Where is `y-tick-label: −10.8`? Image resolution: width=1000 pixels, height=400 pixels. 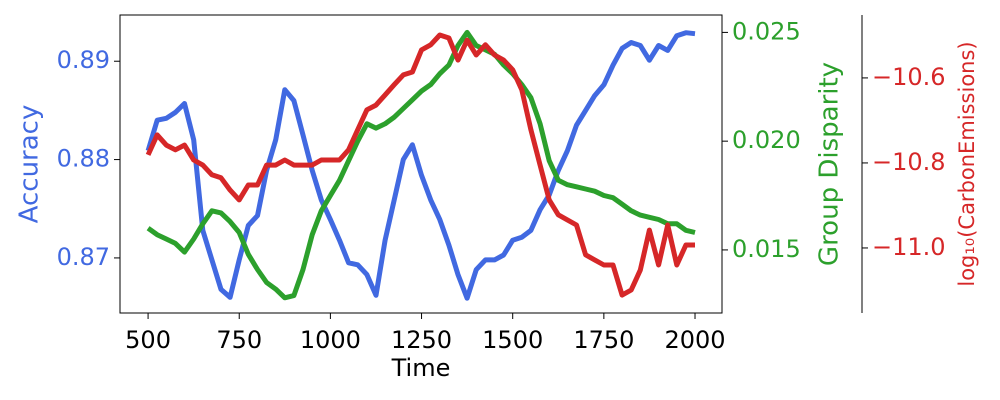 y-tick-label: −10.8 is located at coordinates (909, 162).